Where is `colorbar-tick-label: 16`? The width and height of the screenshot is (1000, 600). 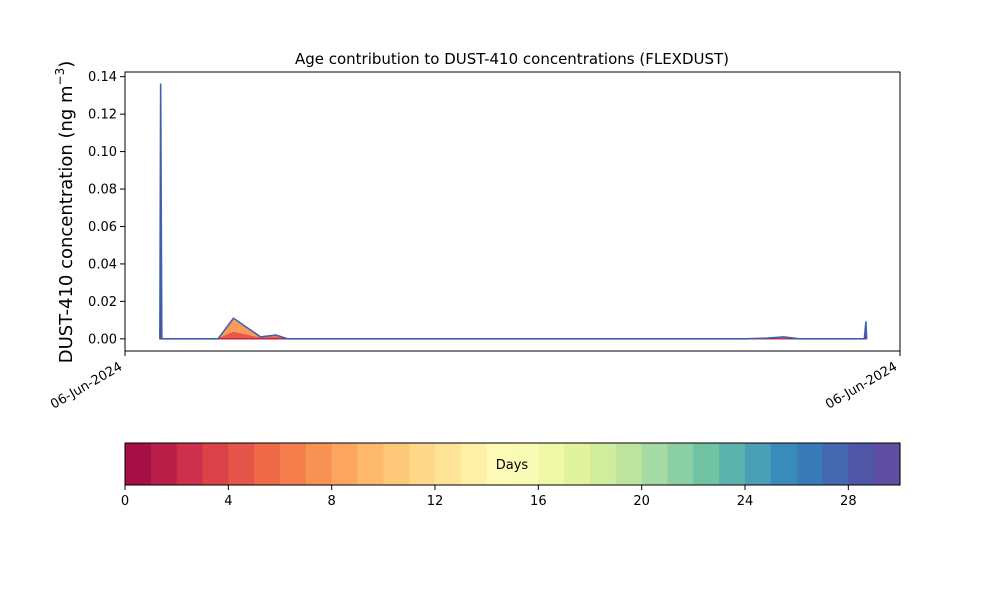
colorbar-tick-label: 16 is located at coordinates (538, 501).